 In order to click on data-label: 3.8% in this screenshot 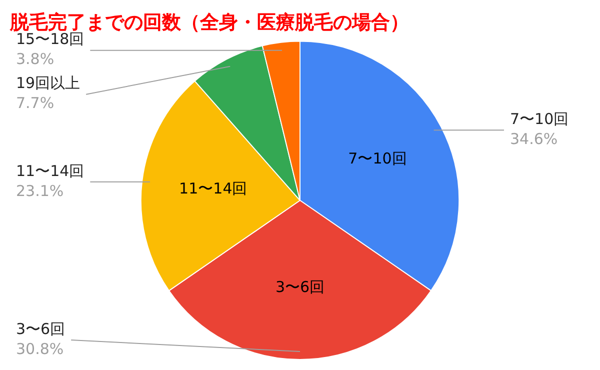, I will do `click(35, 59)`.